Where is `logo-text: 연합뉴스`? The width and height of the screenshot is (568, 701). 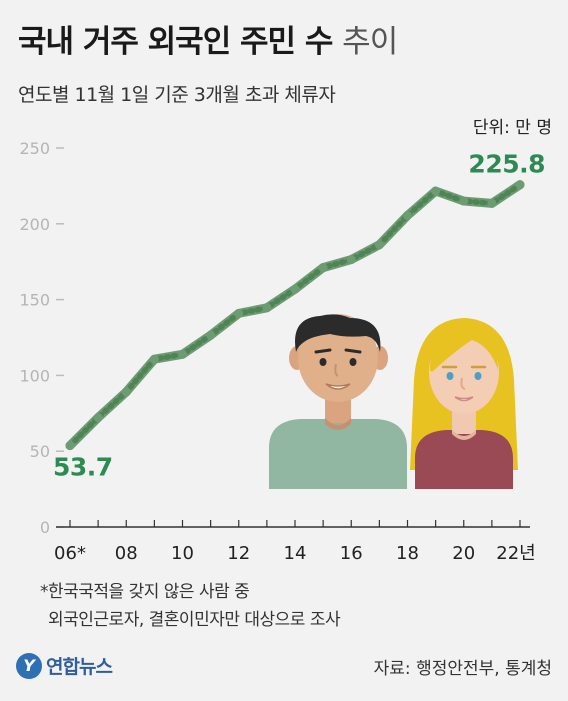
logo-text: 연합뉴스 is located at coordinates (79, 667).